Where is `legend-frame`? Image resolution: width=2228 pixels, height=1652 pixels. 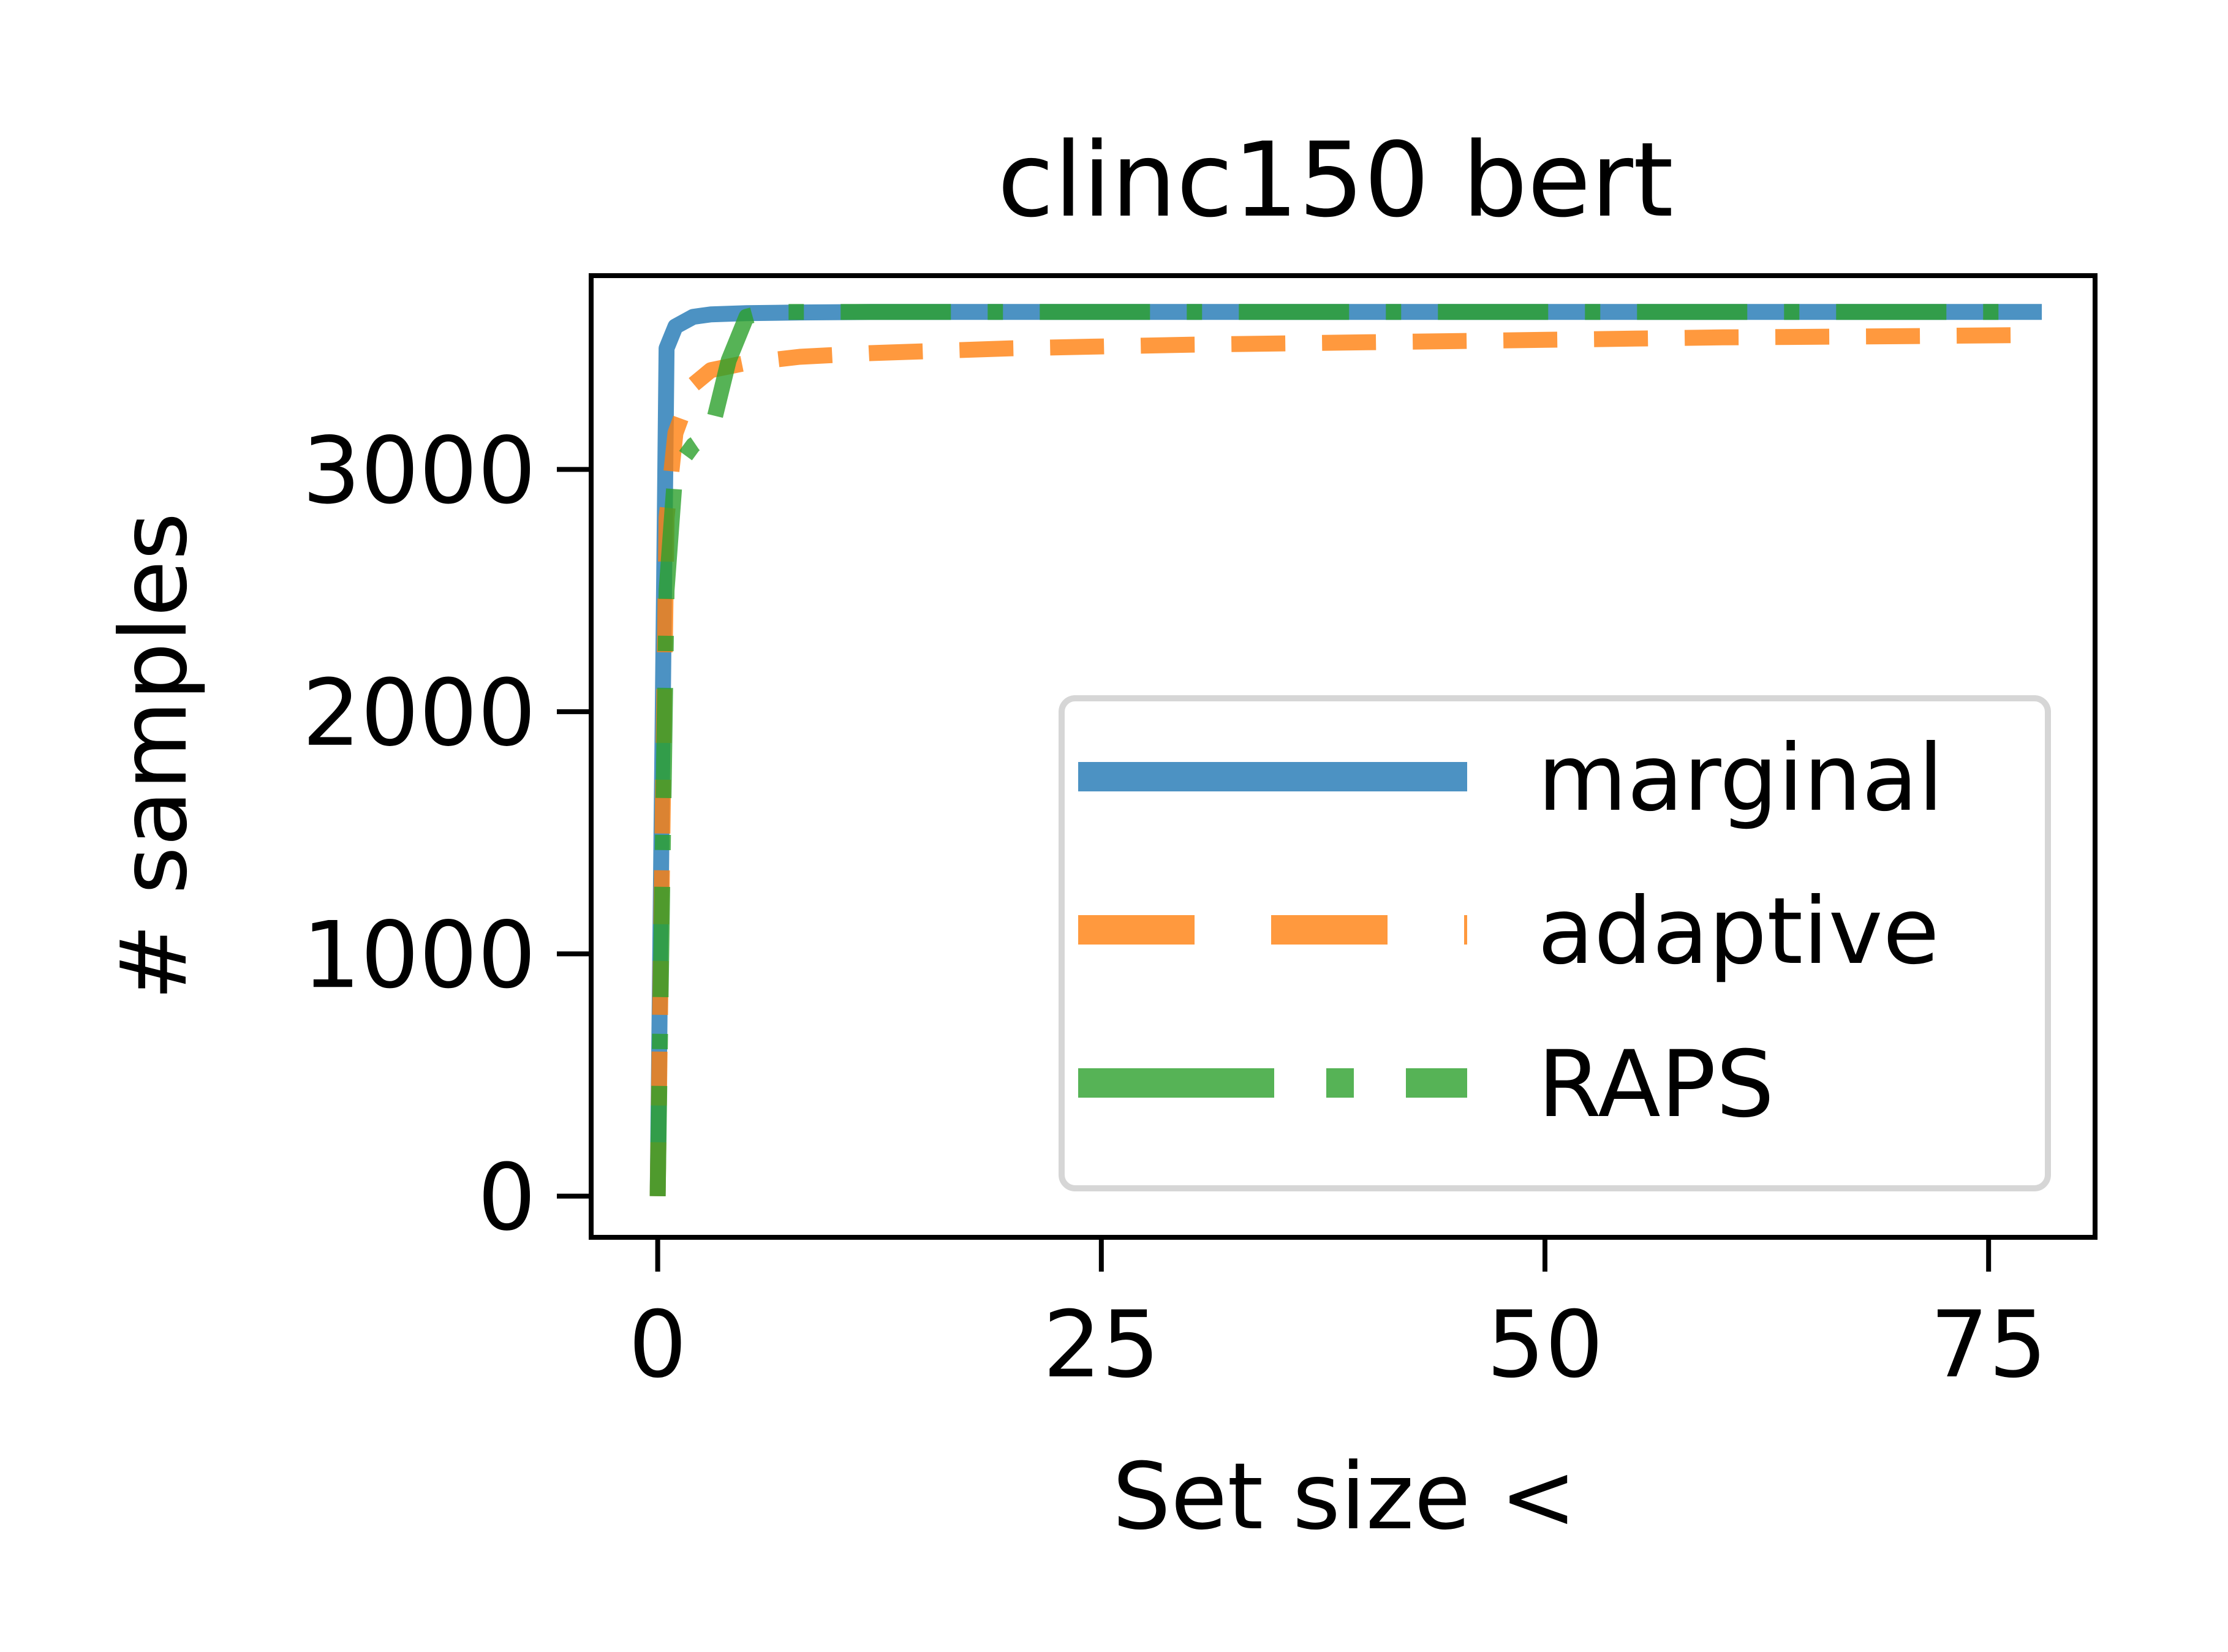 legend-frame is located at coordinates (1555, 943).